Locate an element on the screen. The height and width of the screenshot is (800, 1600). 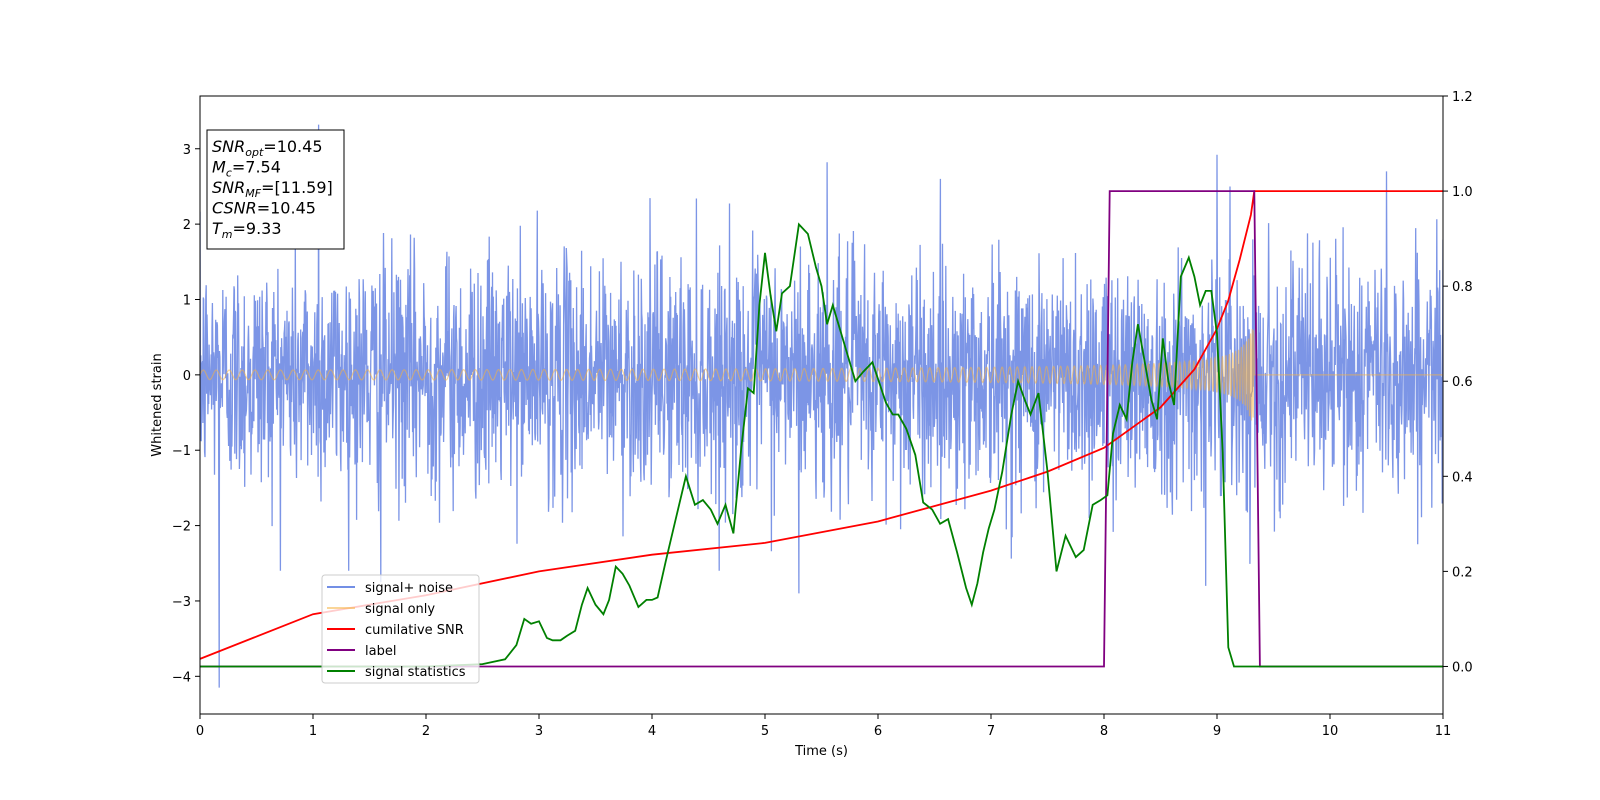
y-right-tick-label: 0.4 is located at coordinates (1462, 477).